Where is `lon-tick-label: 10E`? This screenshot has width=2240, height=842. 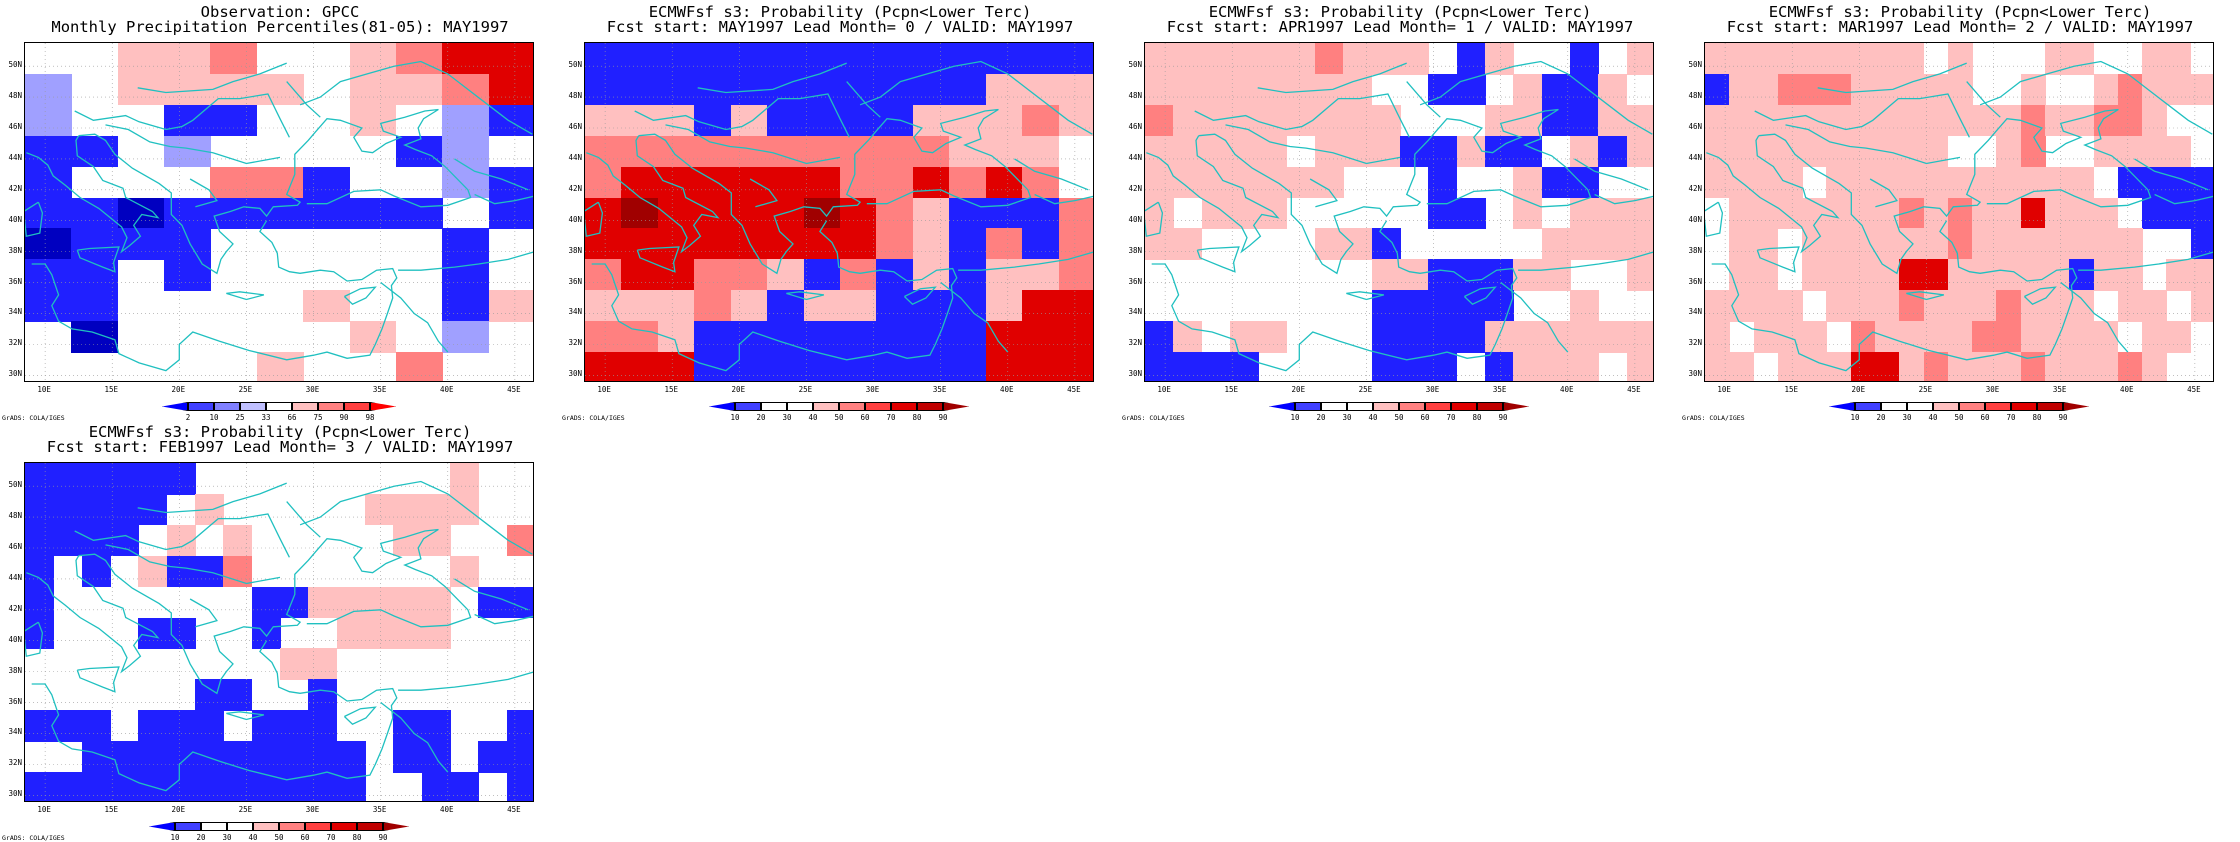
lon-tick-label: 10E is located at coordinates (604, 389).